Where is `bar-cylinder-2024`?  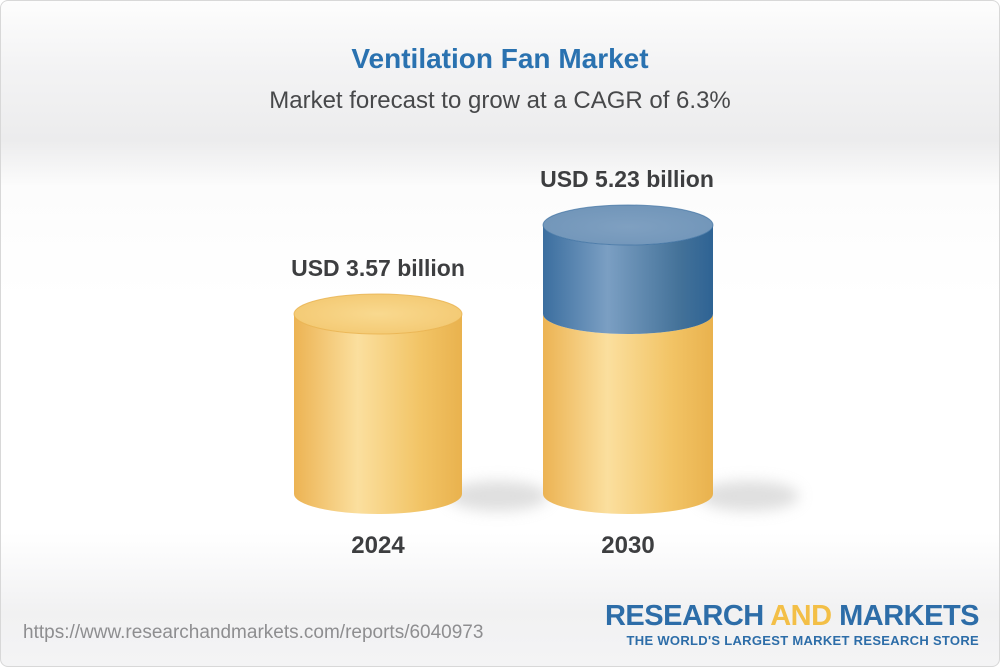 bar-cylinder-2024 is located at coordinates (378, 403).